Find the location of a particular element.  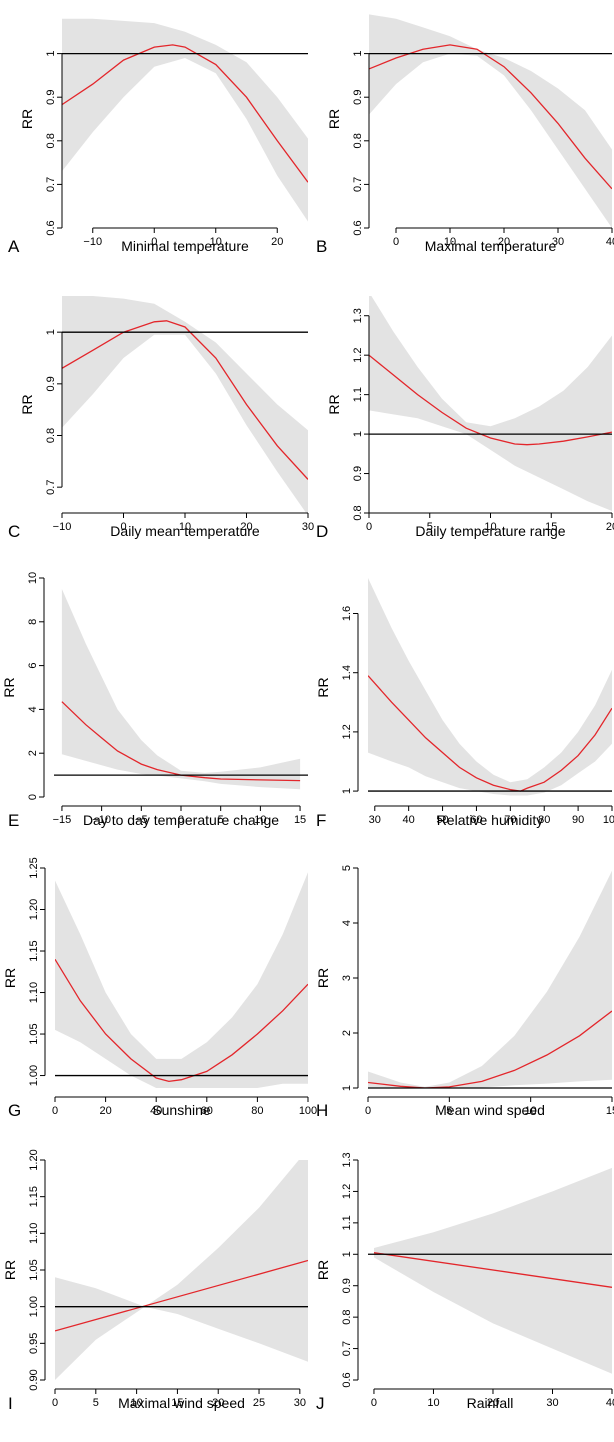

x-axis: 0 5 10 15 20 is located at coordinates (490, 522).